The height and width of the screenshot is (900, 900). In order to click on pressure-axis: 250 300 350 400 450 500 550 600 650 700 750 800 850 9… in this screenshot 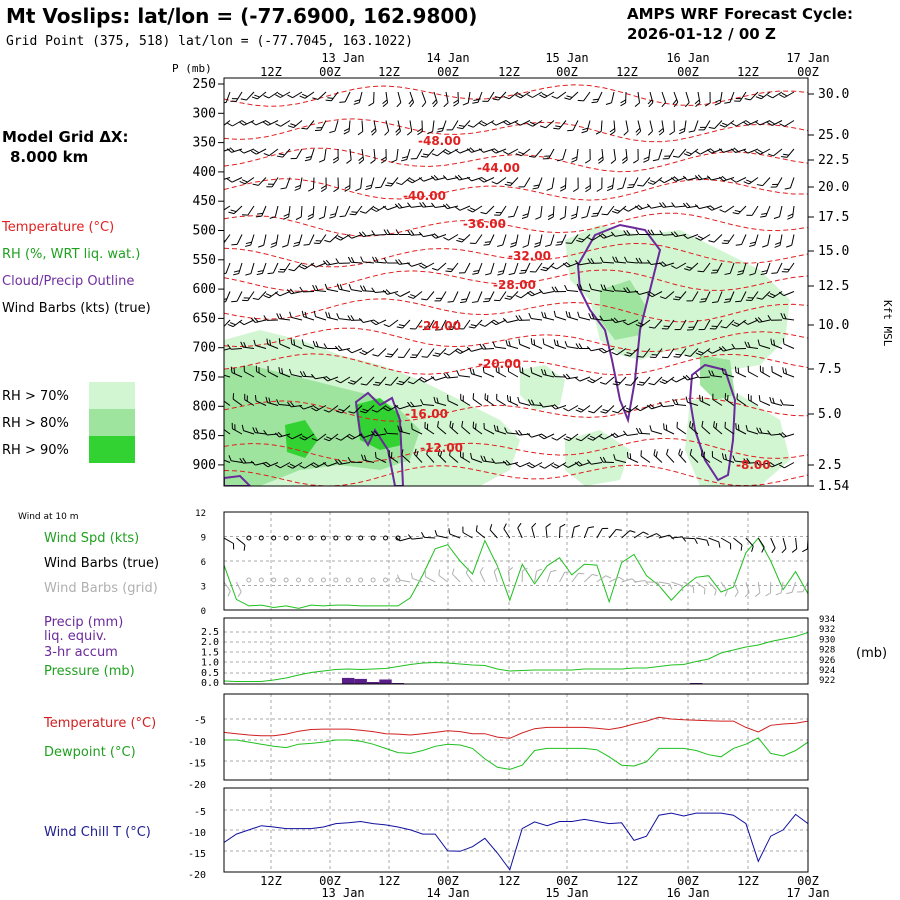, I will do `click(208, 275)`.